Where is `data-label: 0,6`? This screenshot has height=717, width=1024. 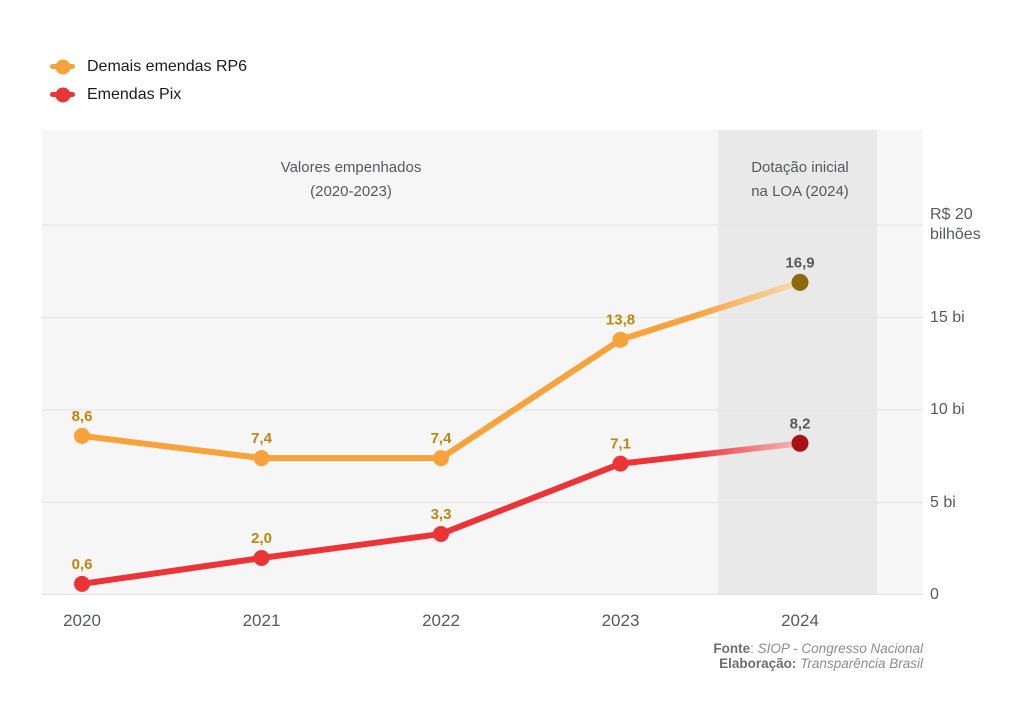
data-label: 0,6 is located at coordinates (82, 564).